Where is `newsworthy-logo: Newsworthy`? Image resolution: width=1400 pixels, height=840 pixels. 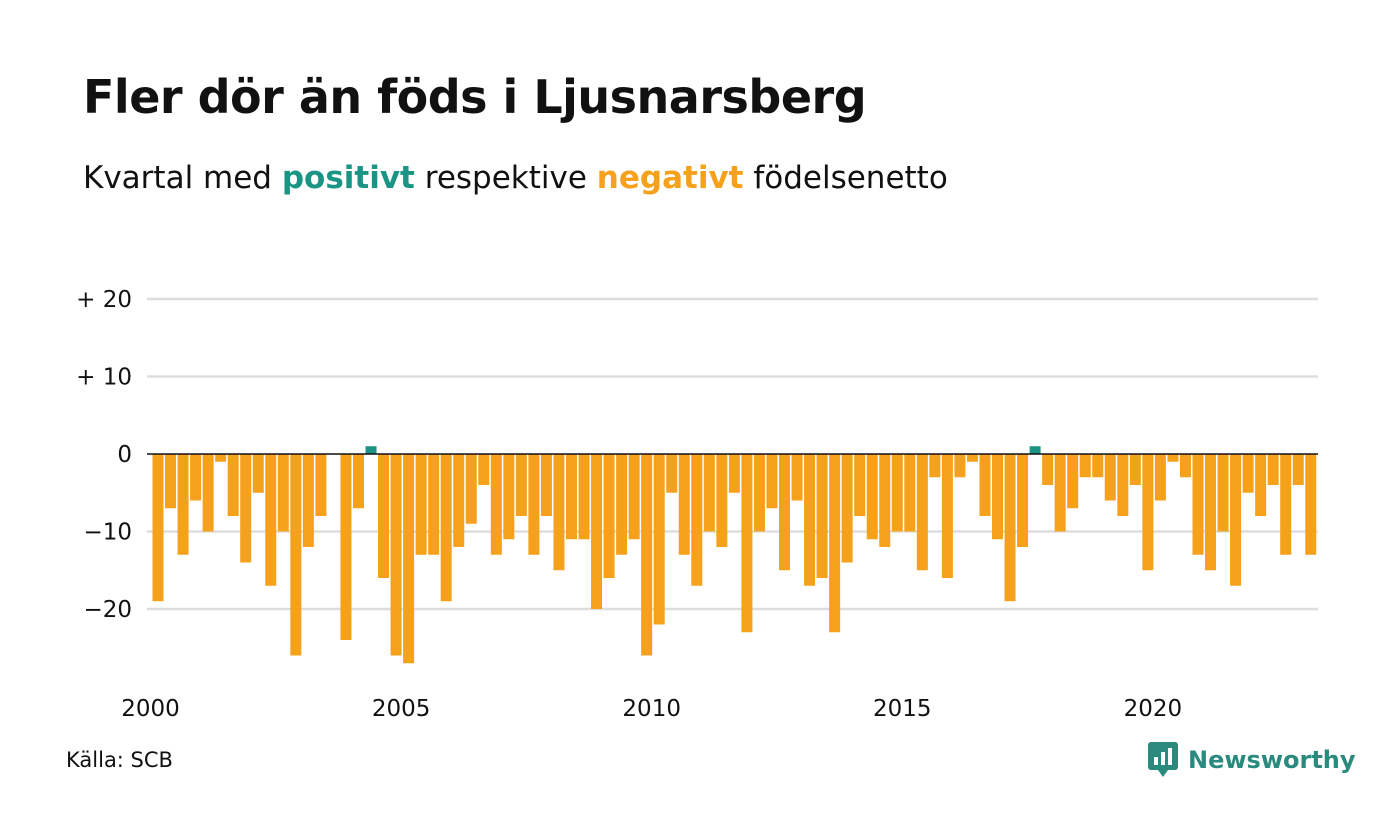 newsworthy-logo: Newsworthy is located at coordinates (1252, 760).